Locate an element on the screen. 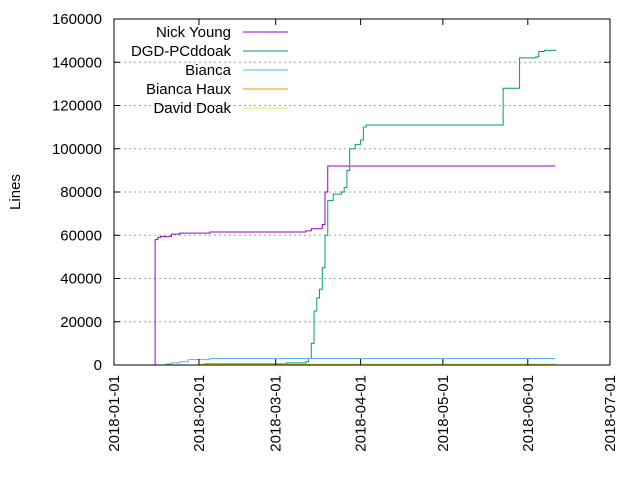 The height and width of the screenshot is (485, 640). y-tick-label: 120000 is located at coordinates (77, 106).